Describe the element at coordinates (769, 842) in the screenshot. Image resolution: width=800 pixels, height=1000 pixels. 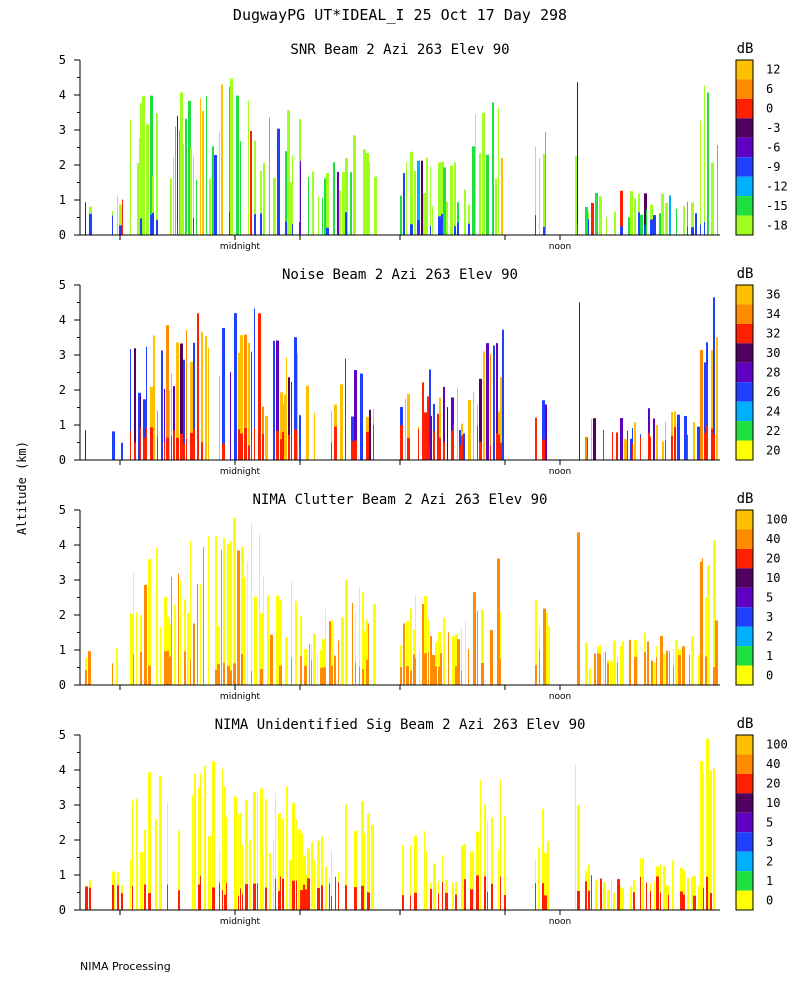
I see `colorbar-label: 3` at that location.